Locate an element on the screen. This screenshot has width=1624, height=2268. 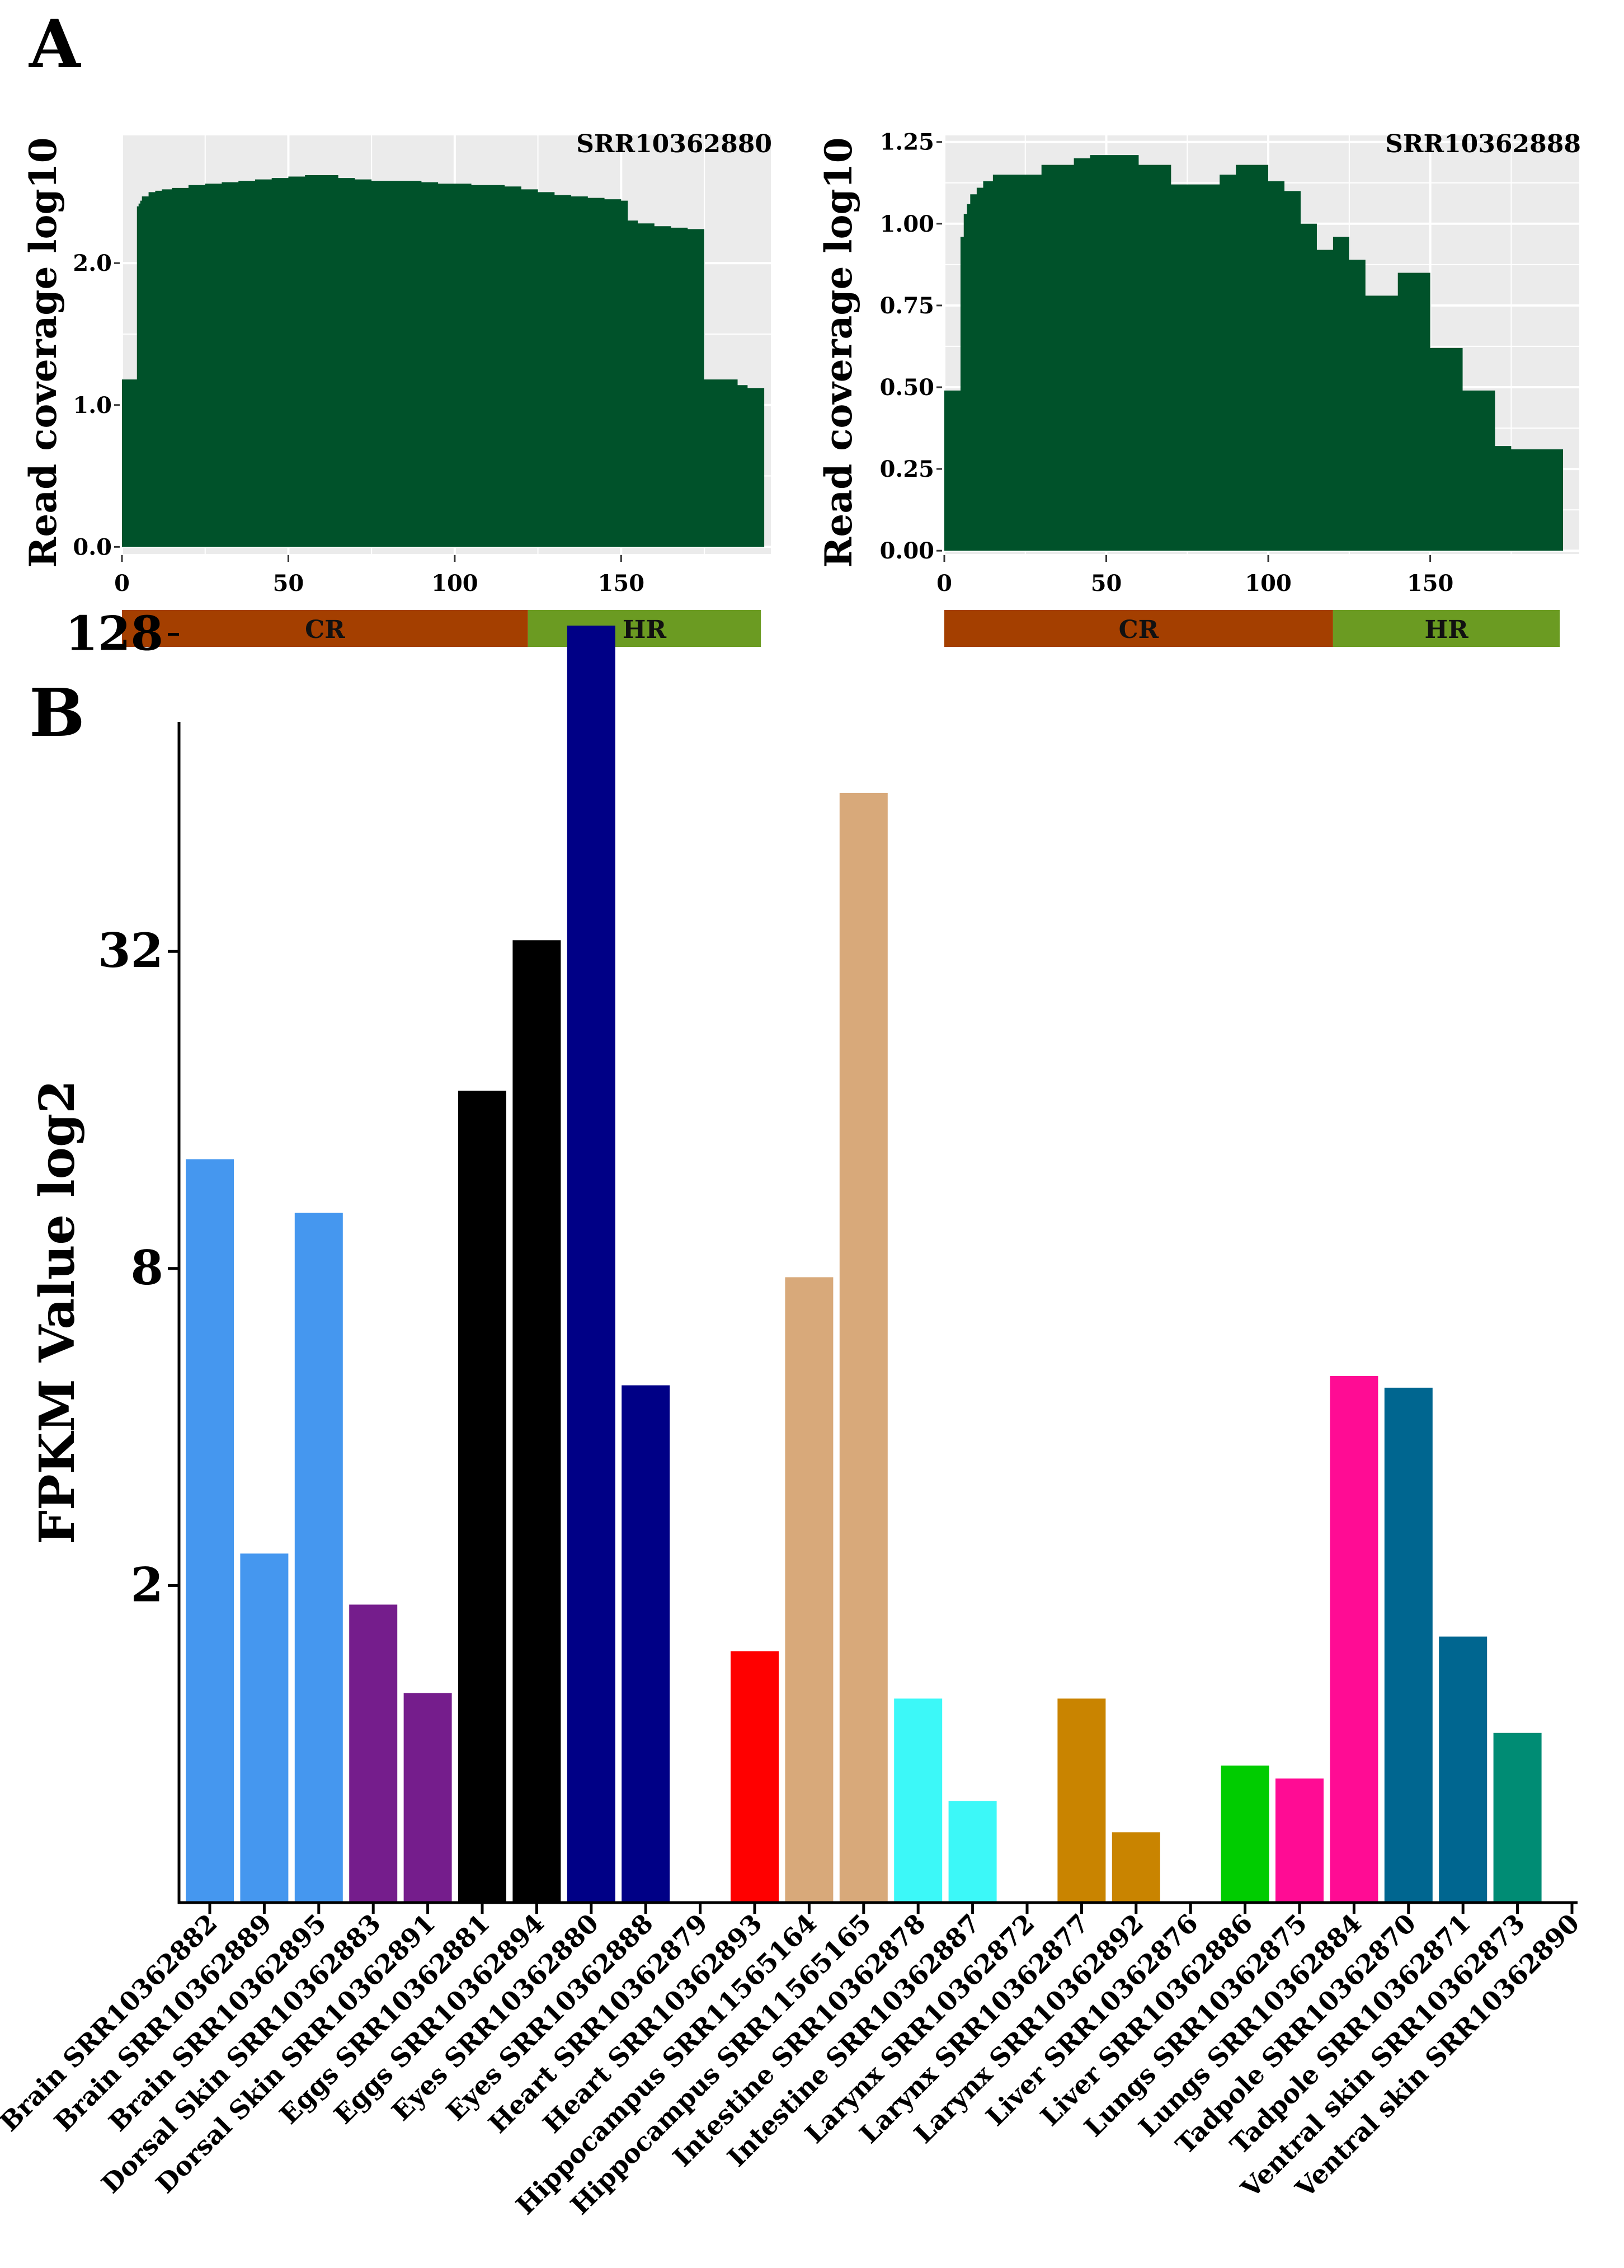
panel-b-label: B is located at coordinates (57, 713).